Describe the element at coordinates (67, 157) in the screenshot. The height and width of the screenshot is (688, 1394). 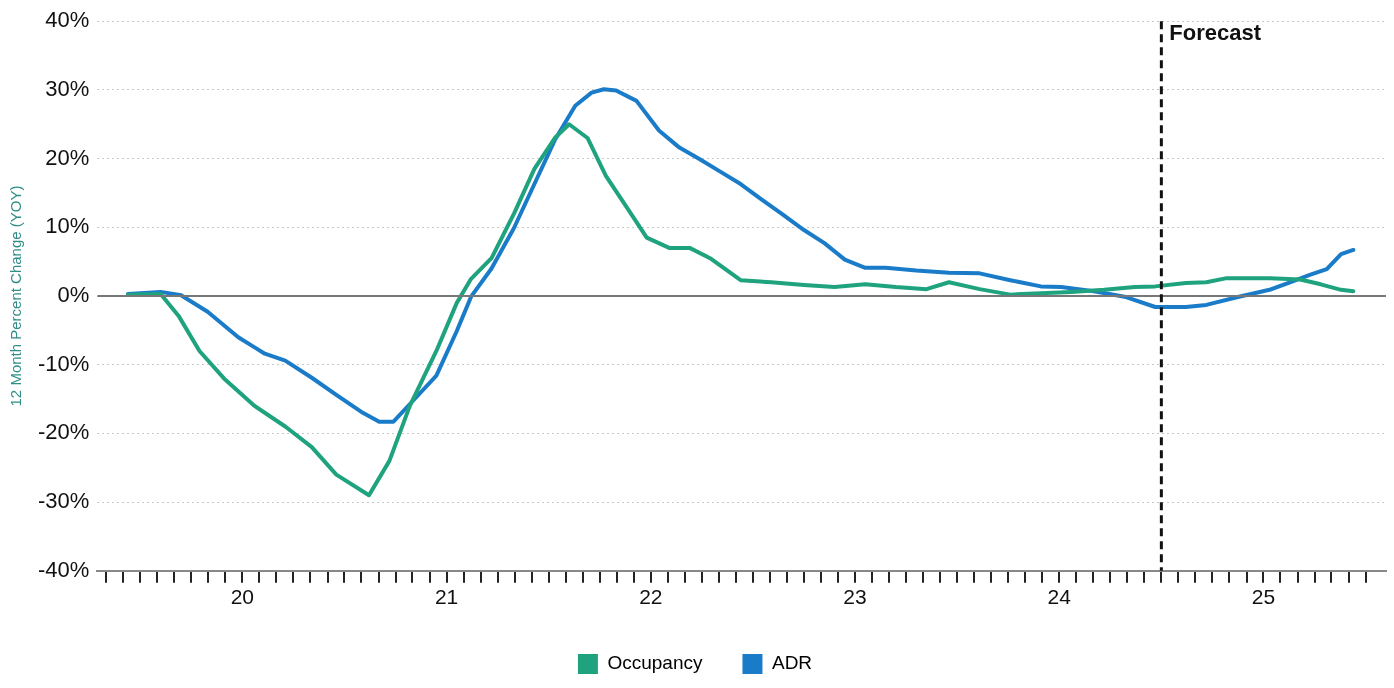
I see `y-tick-label: 20%` at that location.